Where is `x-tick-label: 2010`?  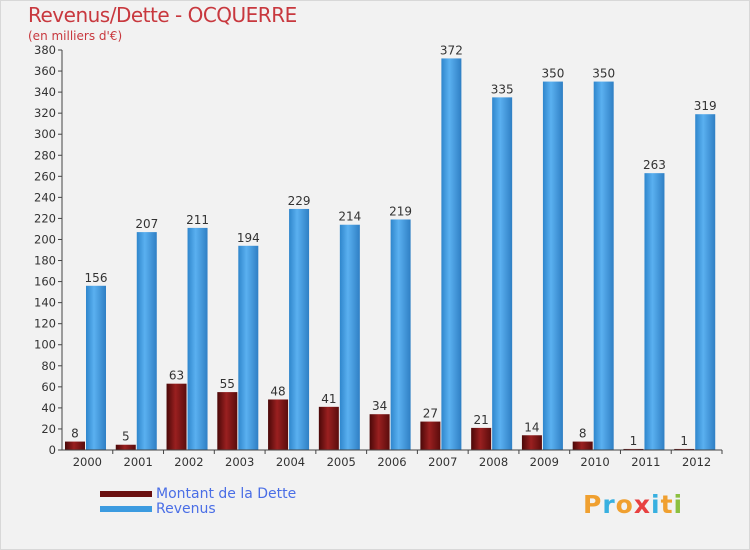 x-tick-label: 2010 is located at coordinates (594, 462).